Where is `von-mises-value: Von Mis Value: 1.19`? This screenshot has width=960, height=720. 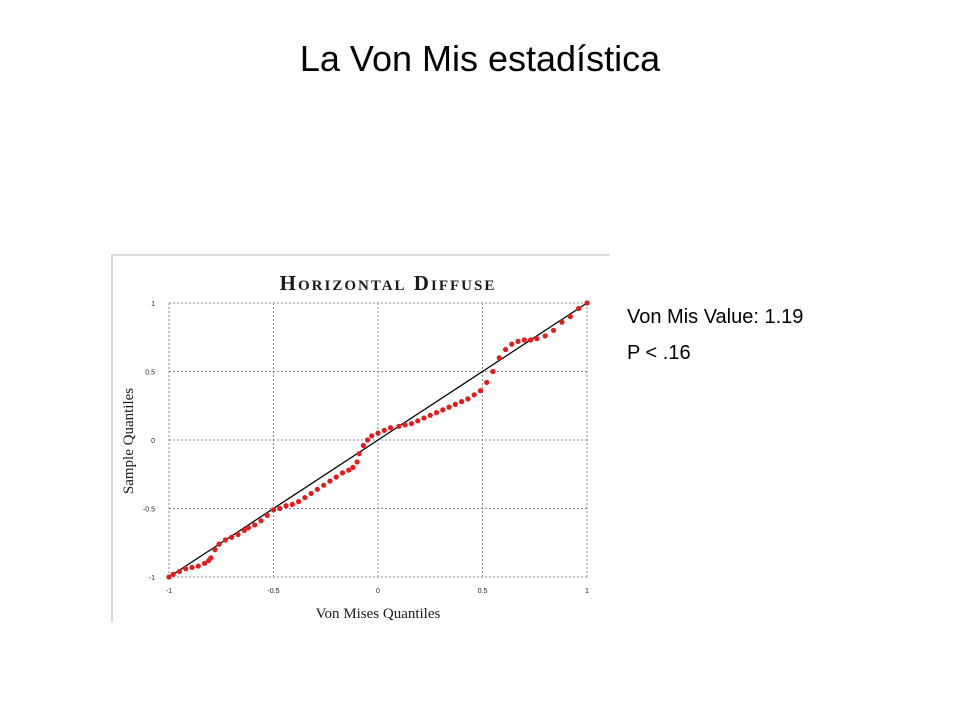
von-mises-value: Von Mis Value: 1.19 is located at coordinates (715, 317).